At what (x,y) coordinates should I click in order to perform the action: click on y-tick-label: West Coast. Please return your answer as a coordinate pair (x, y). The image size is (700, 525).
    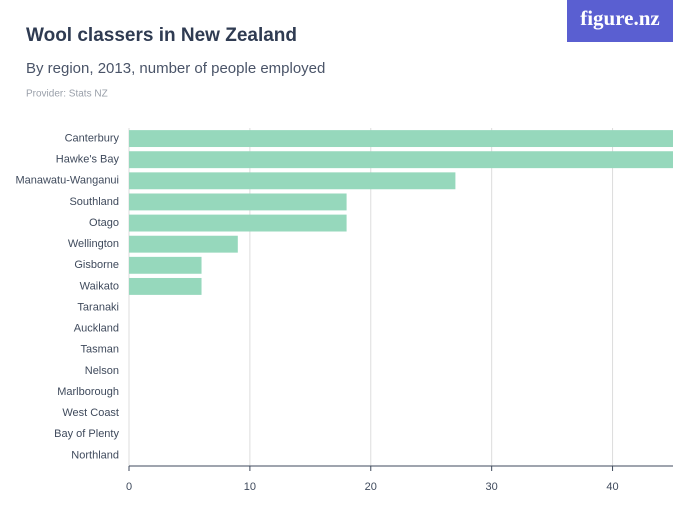
    Looking at the image, I should click on (90, 413).